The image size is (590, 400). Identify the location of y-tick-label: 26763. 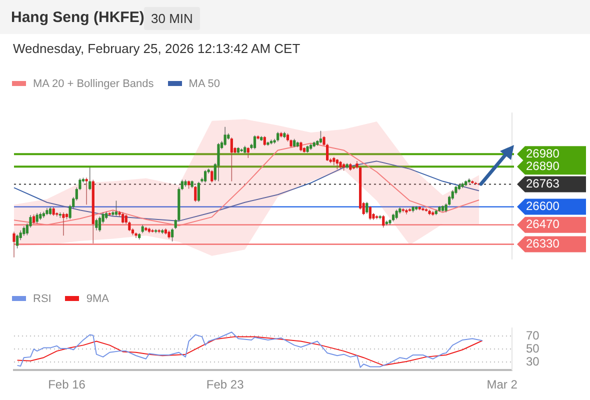
(543, 183).